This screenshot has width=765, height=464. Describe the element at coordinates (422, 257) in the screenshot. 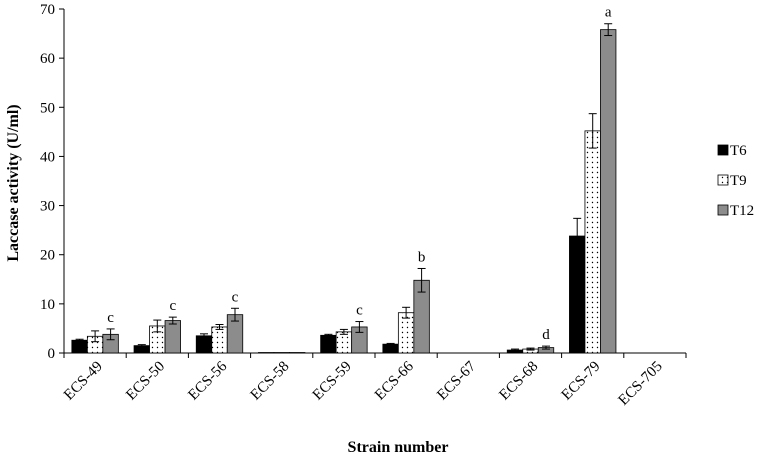

I see `significance-letter: b` at that location.